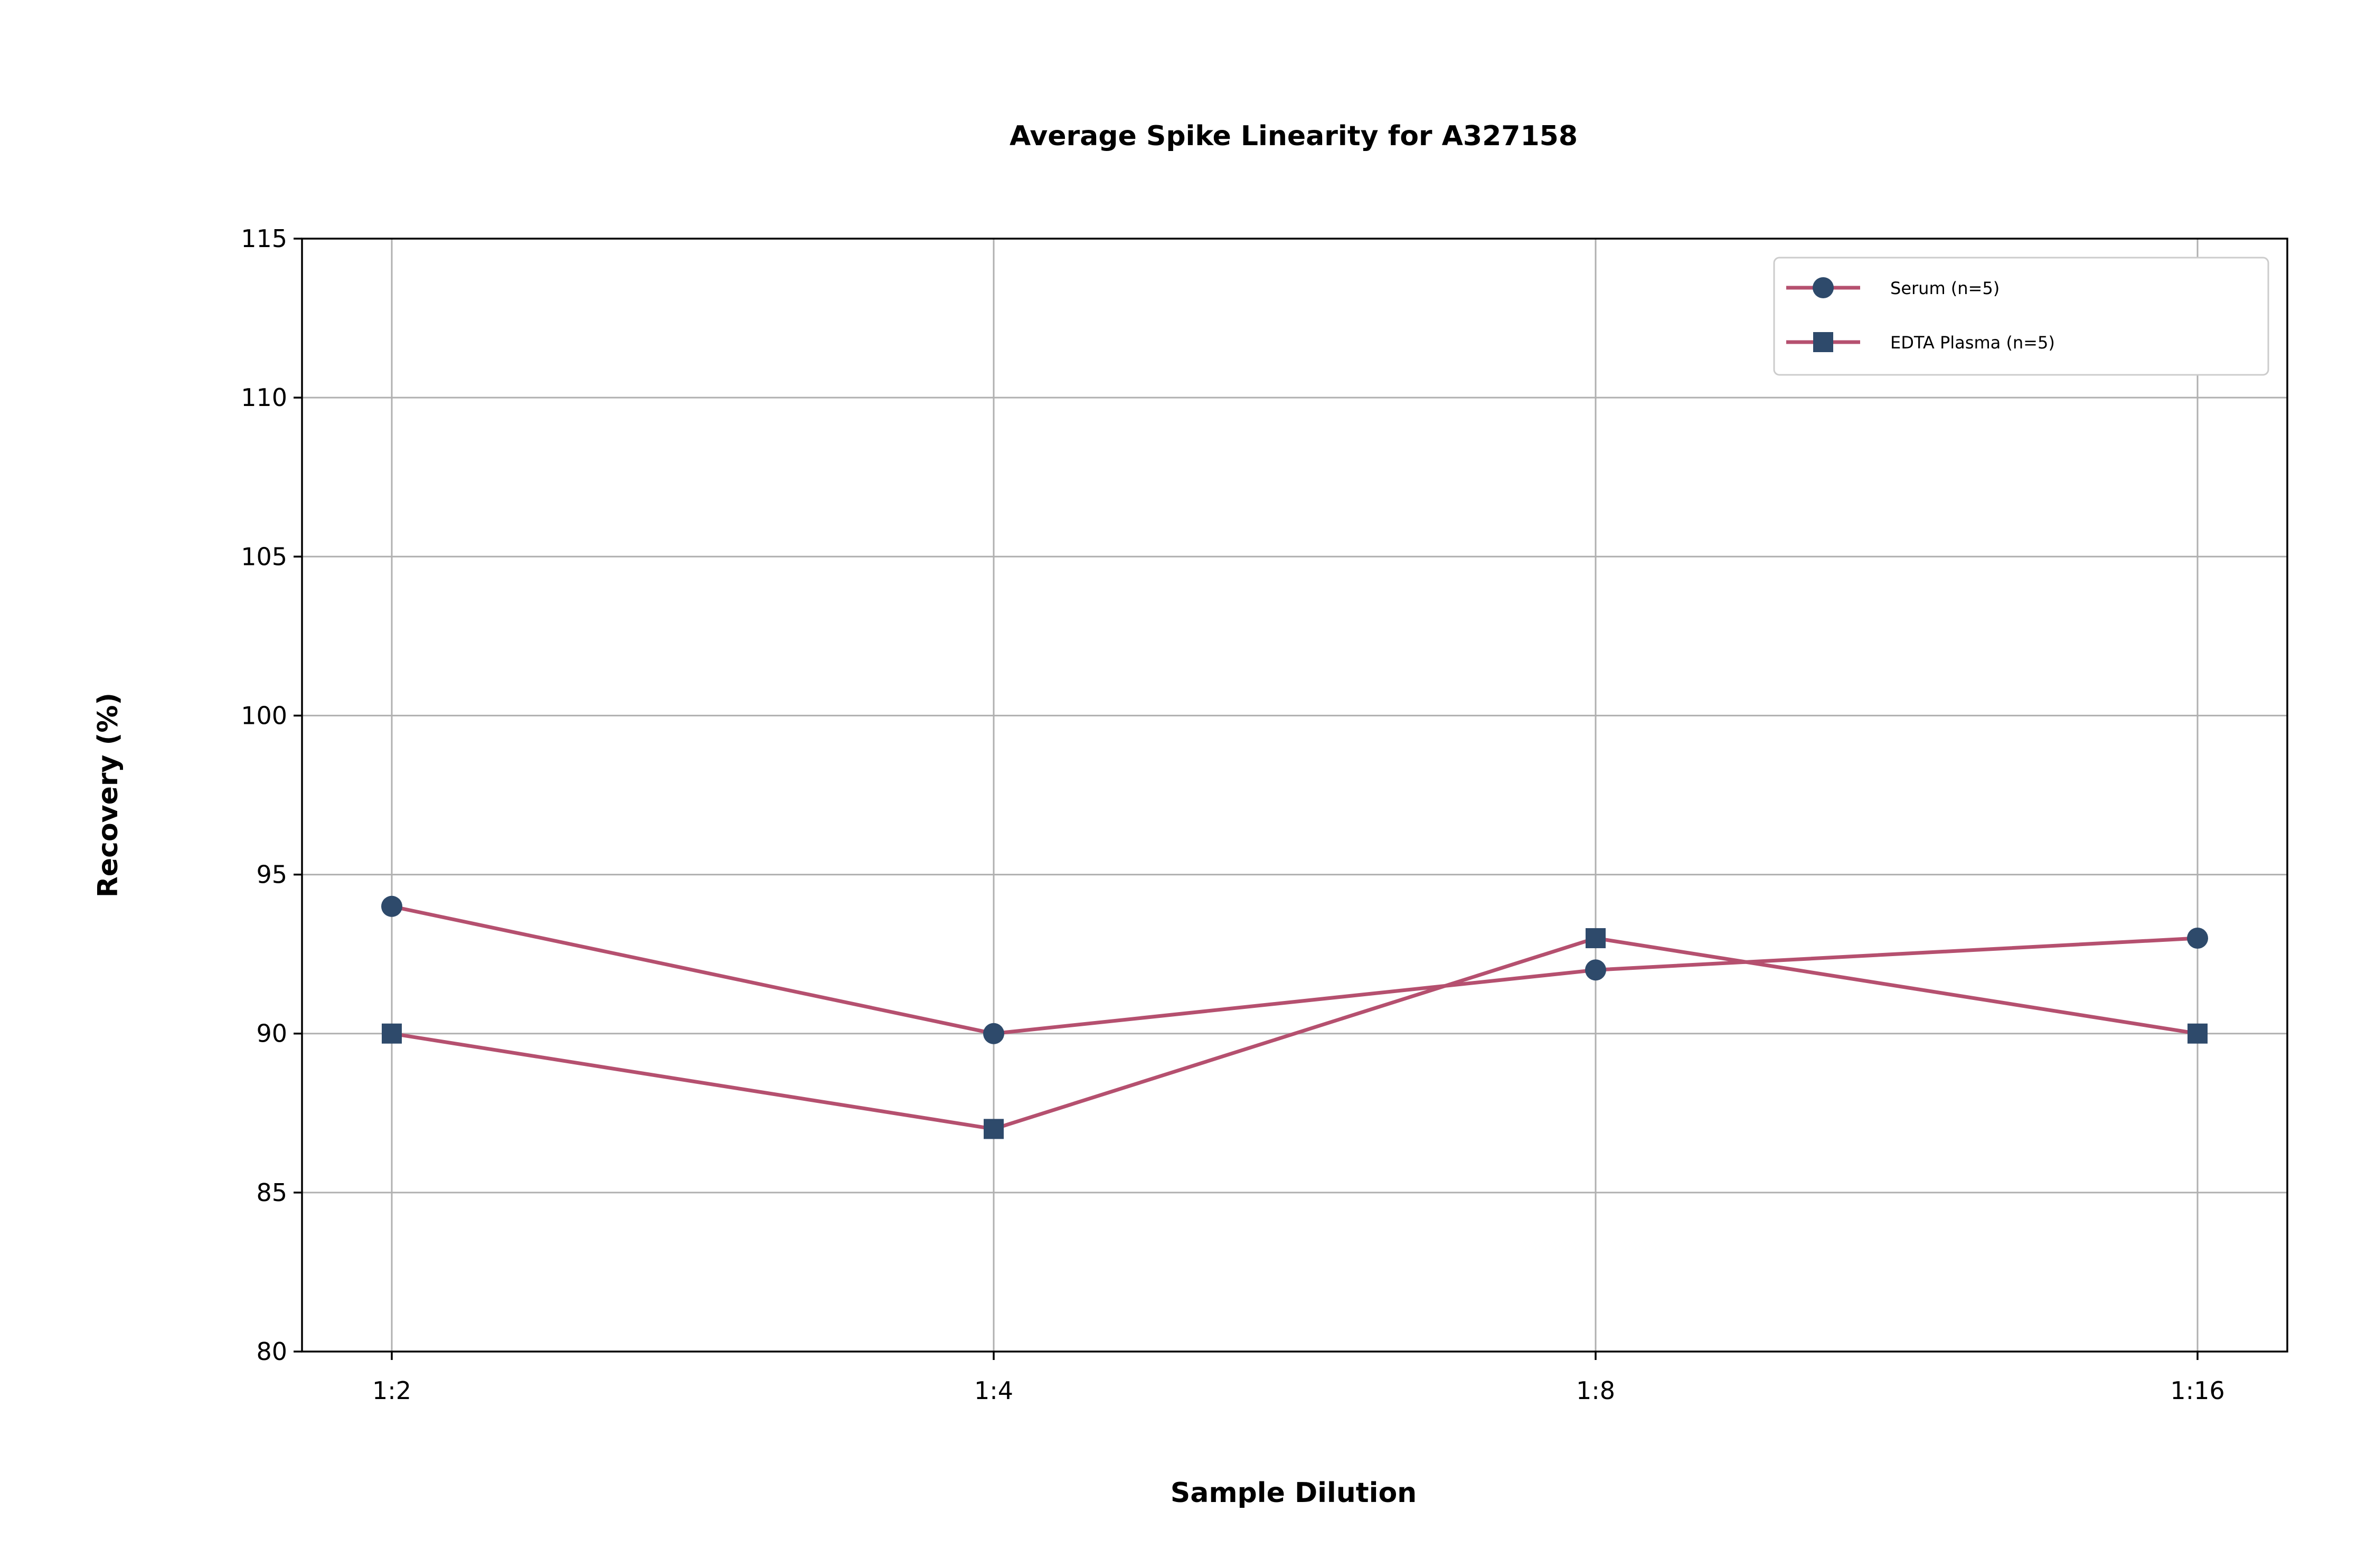 The height and width of the screenshot is (1568, 2376). I want to click on x-tick-label: 1:8, so click(1595, 1390).